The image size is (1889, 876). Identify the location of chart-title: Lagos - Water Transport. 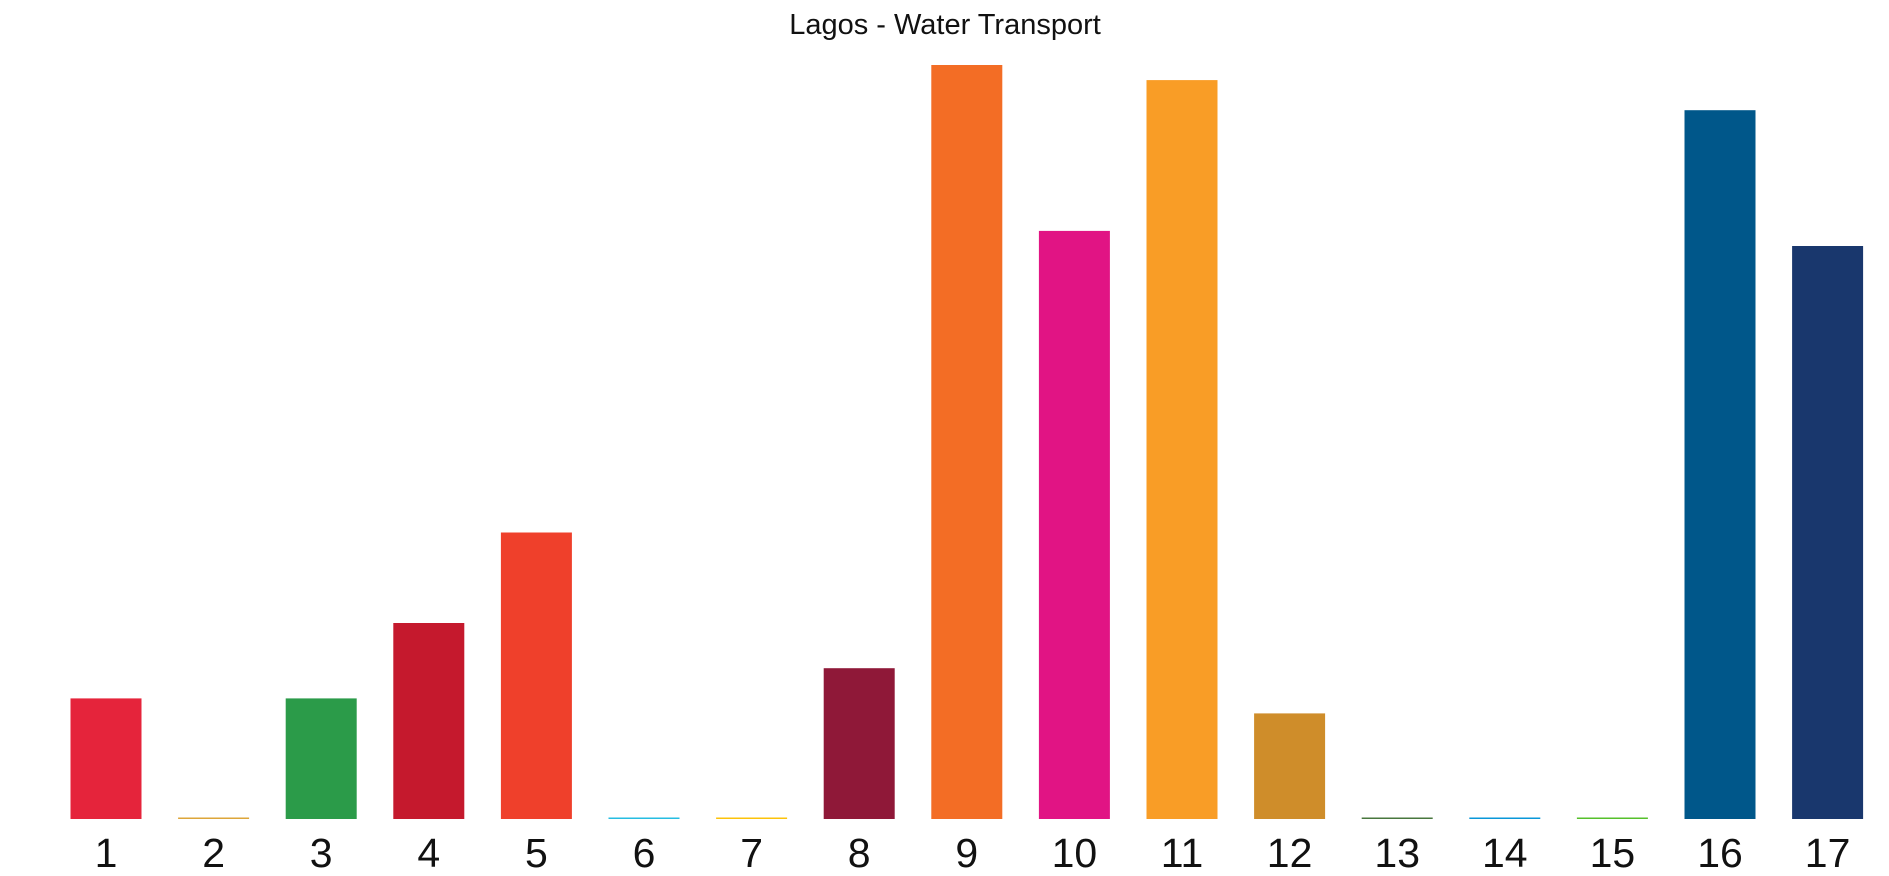
(945, 25).